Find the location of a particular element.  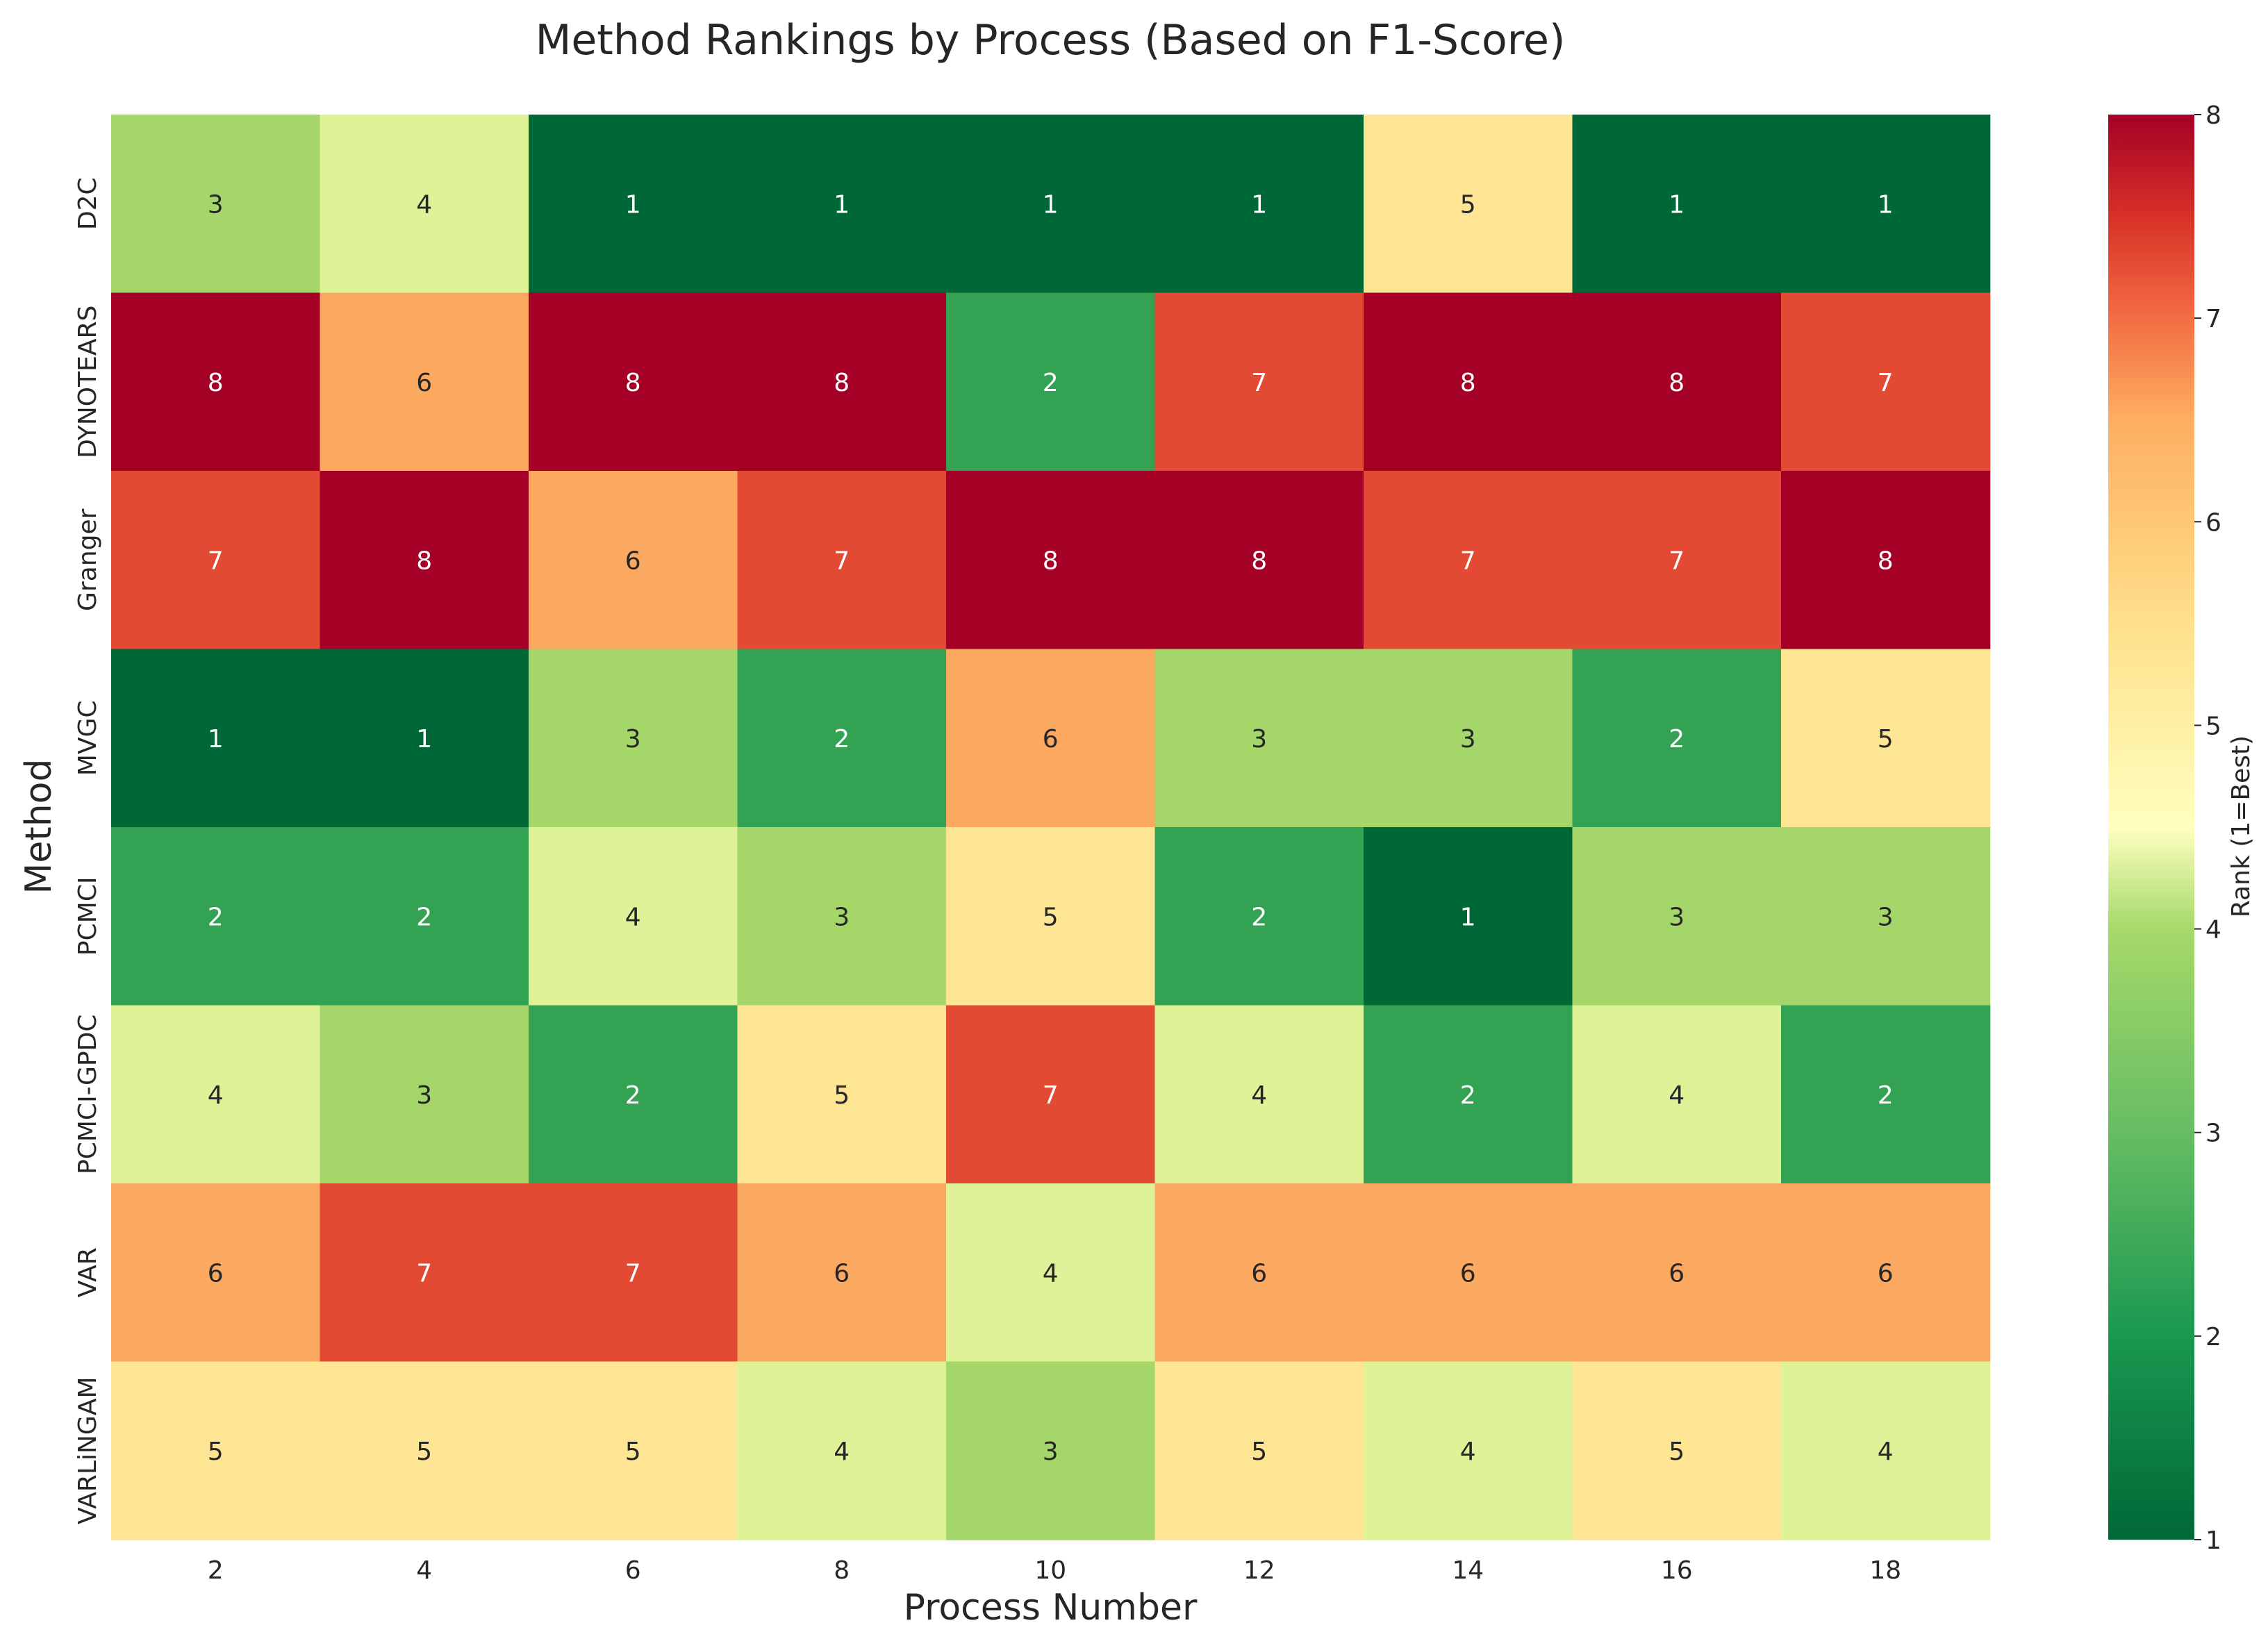

colorbar-tick-label: 2 is located at coordinates (2213, 1337).